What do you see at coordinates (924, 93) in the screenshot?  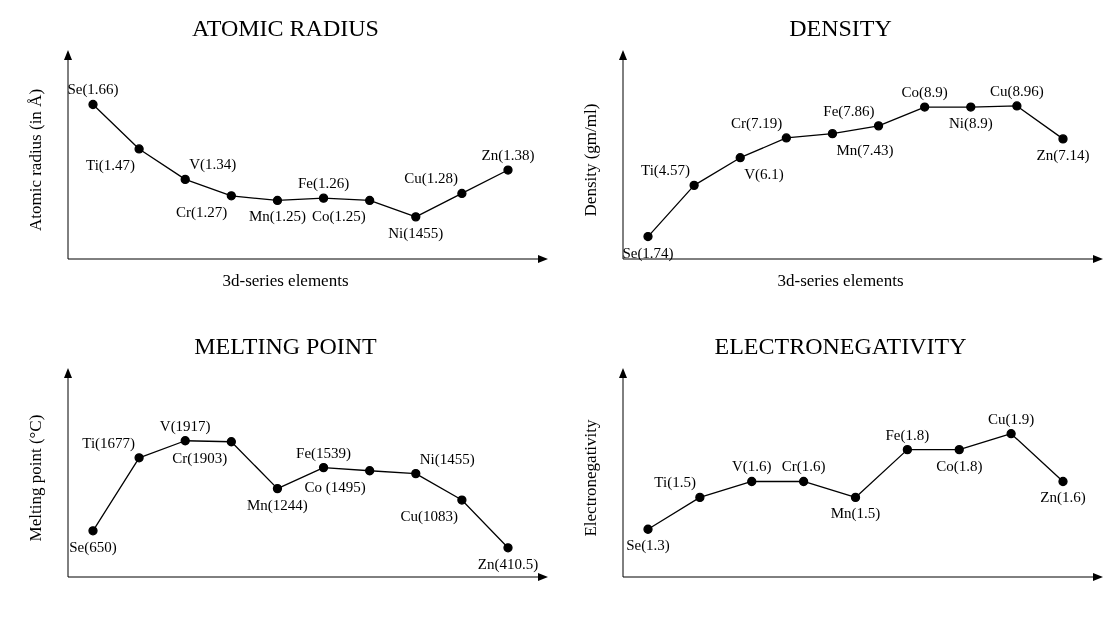 I see `data-label: Co(8.9)` at bounding box center [924, 93].